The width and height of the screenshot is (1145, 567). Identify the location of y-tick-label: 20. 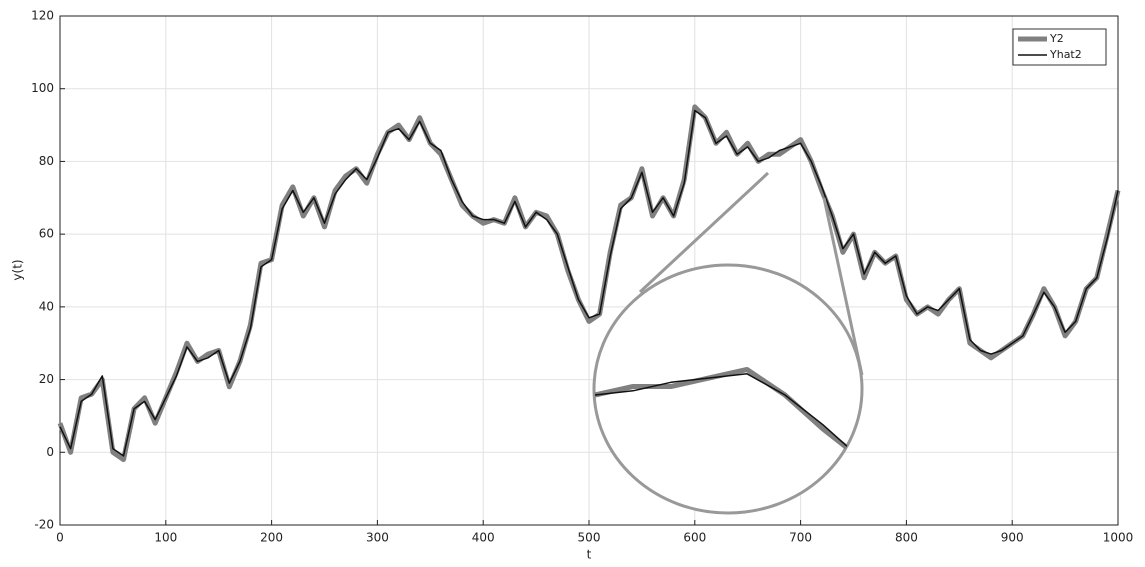
(46, 379).